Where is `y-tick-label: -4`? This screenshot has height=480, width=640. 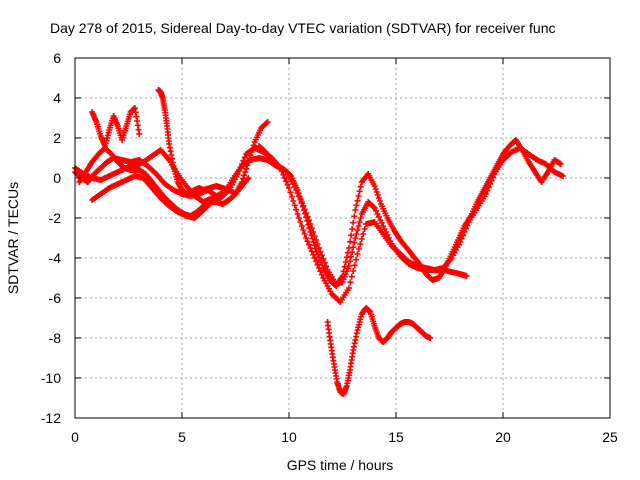
y-tick-label: -4 is located at coordinates (55, 258).